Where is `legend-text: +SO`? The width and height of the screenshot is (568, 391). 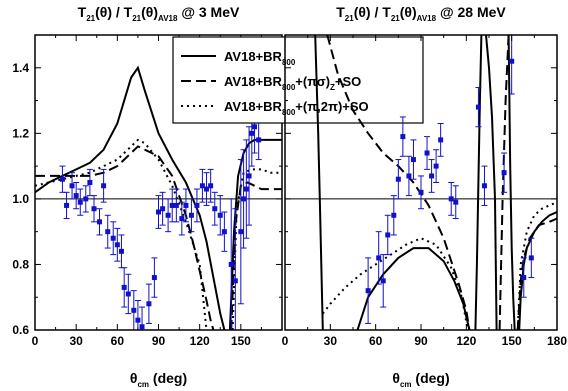
legend-text: +SO is located at coordinates (348, 81).